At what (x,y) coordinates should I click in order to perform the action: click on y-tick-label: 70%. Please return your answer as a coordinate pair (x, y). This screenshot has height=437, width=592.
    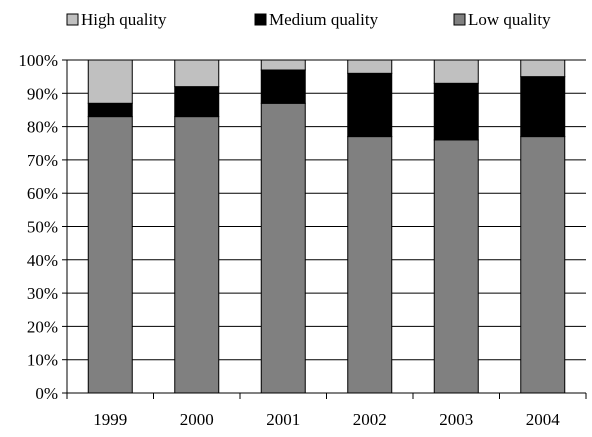
    Looking at the image, I should click on (42, 160).